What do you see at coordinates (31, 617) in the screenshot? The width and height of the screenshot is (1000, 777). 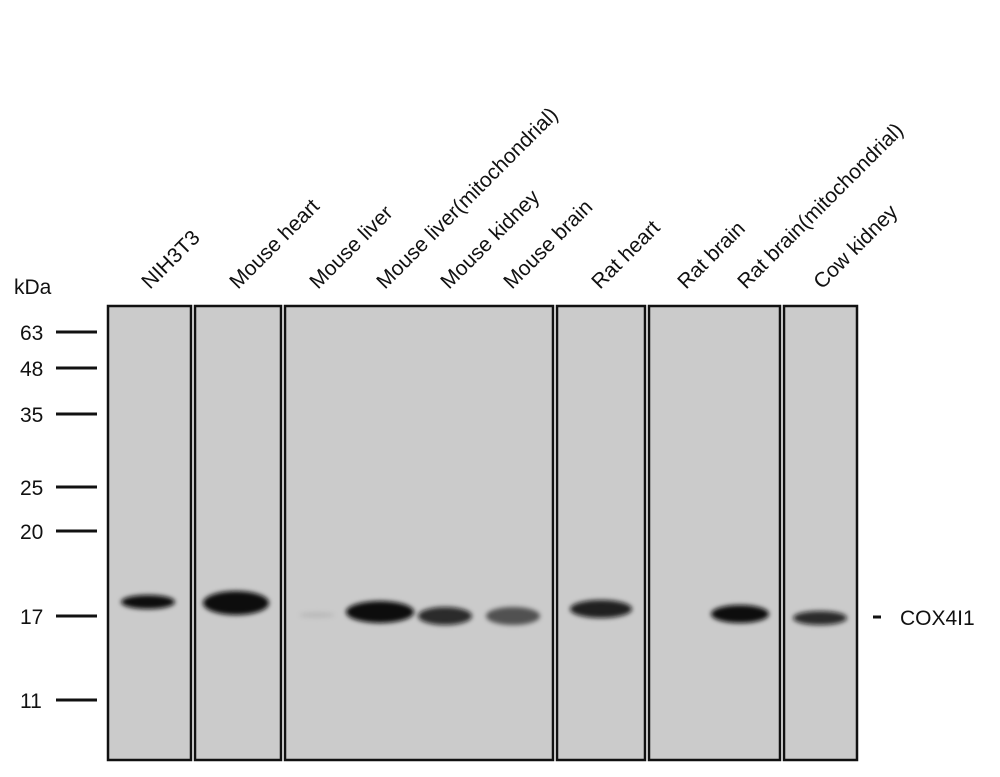 I see `marker-label: 17` at bounding box center [31, 617].